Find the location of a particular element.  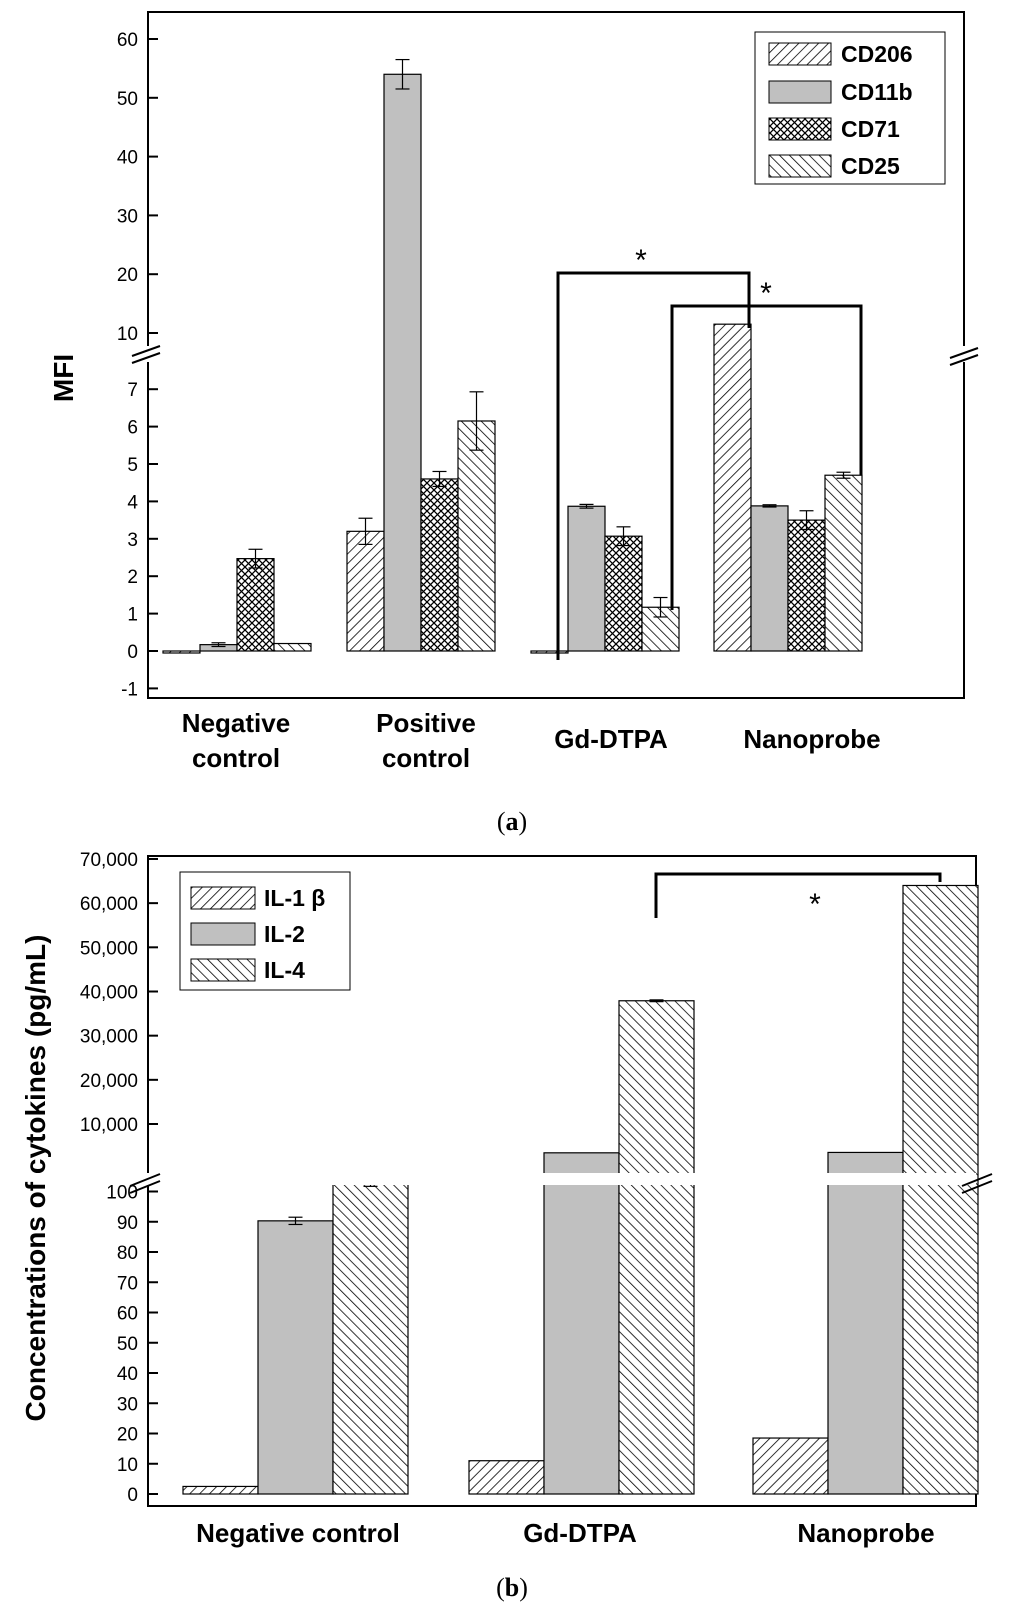

y-tick-label: 30,000 is located at coordinates (109, 1037).